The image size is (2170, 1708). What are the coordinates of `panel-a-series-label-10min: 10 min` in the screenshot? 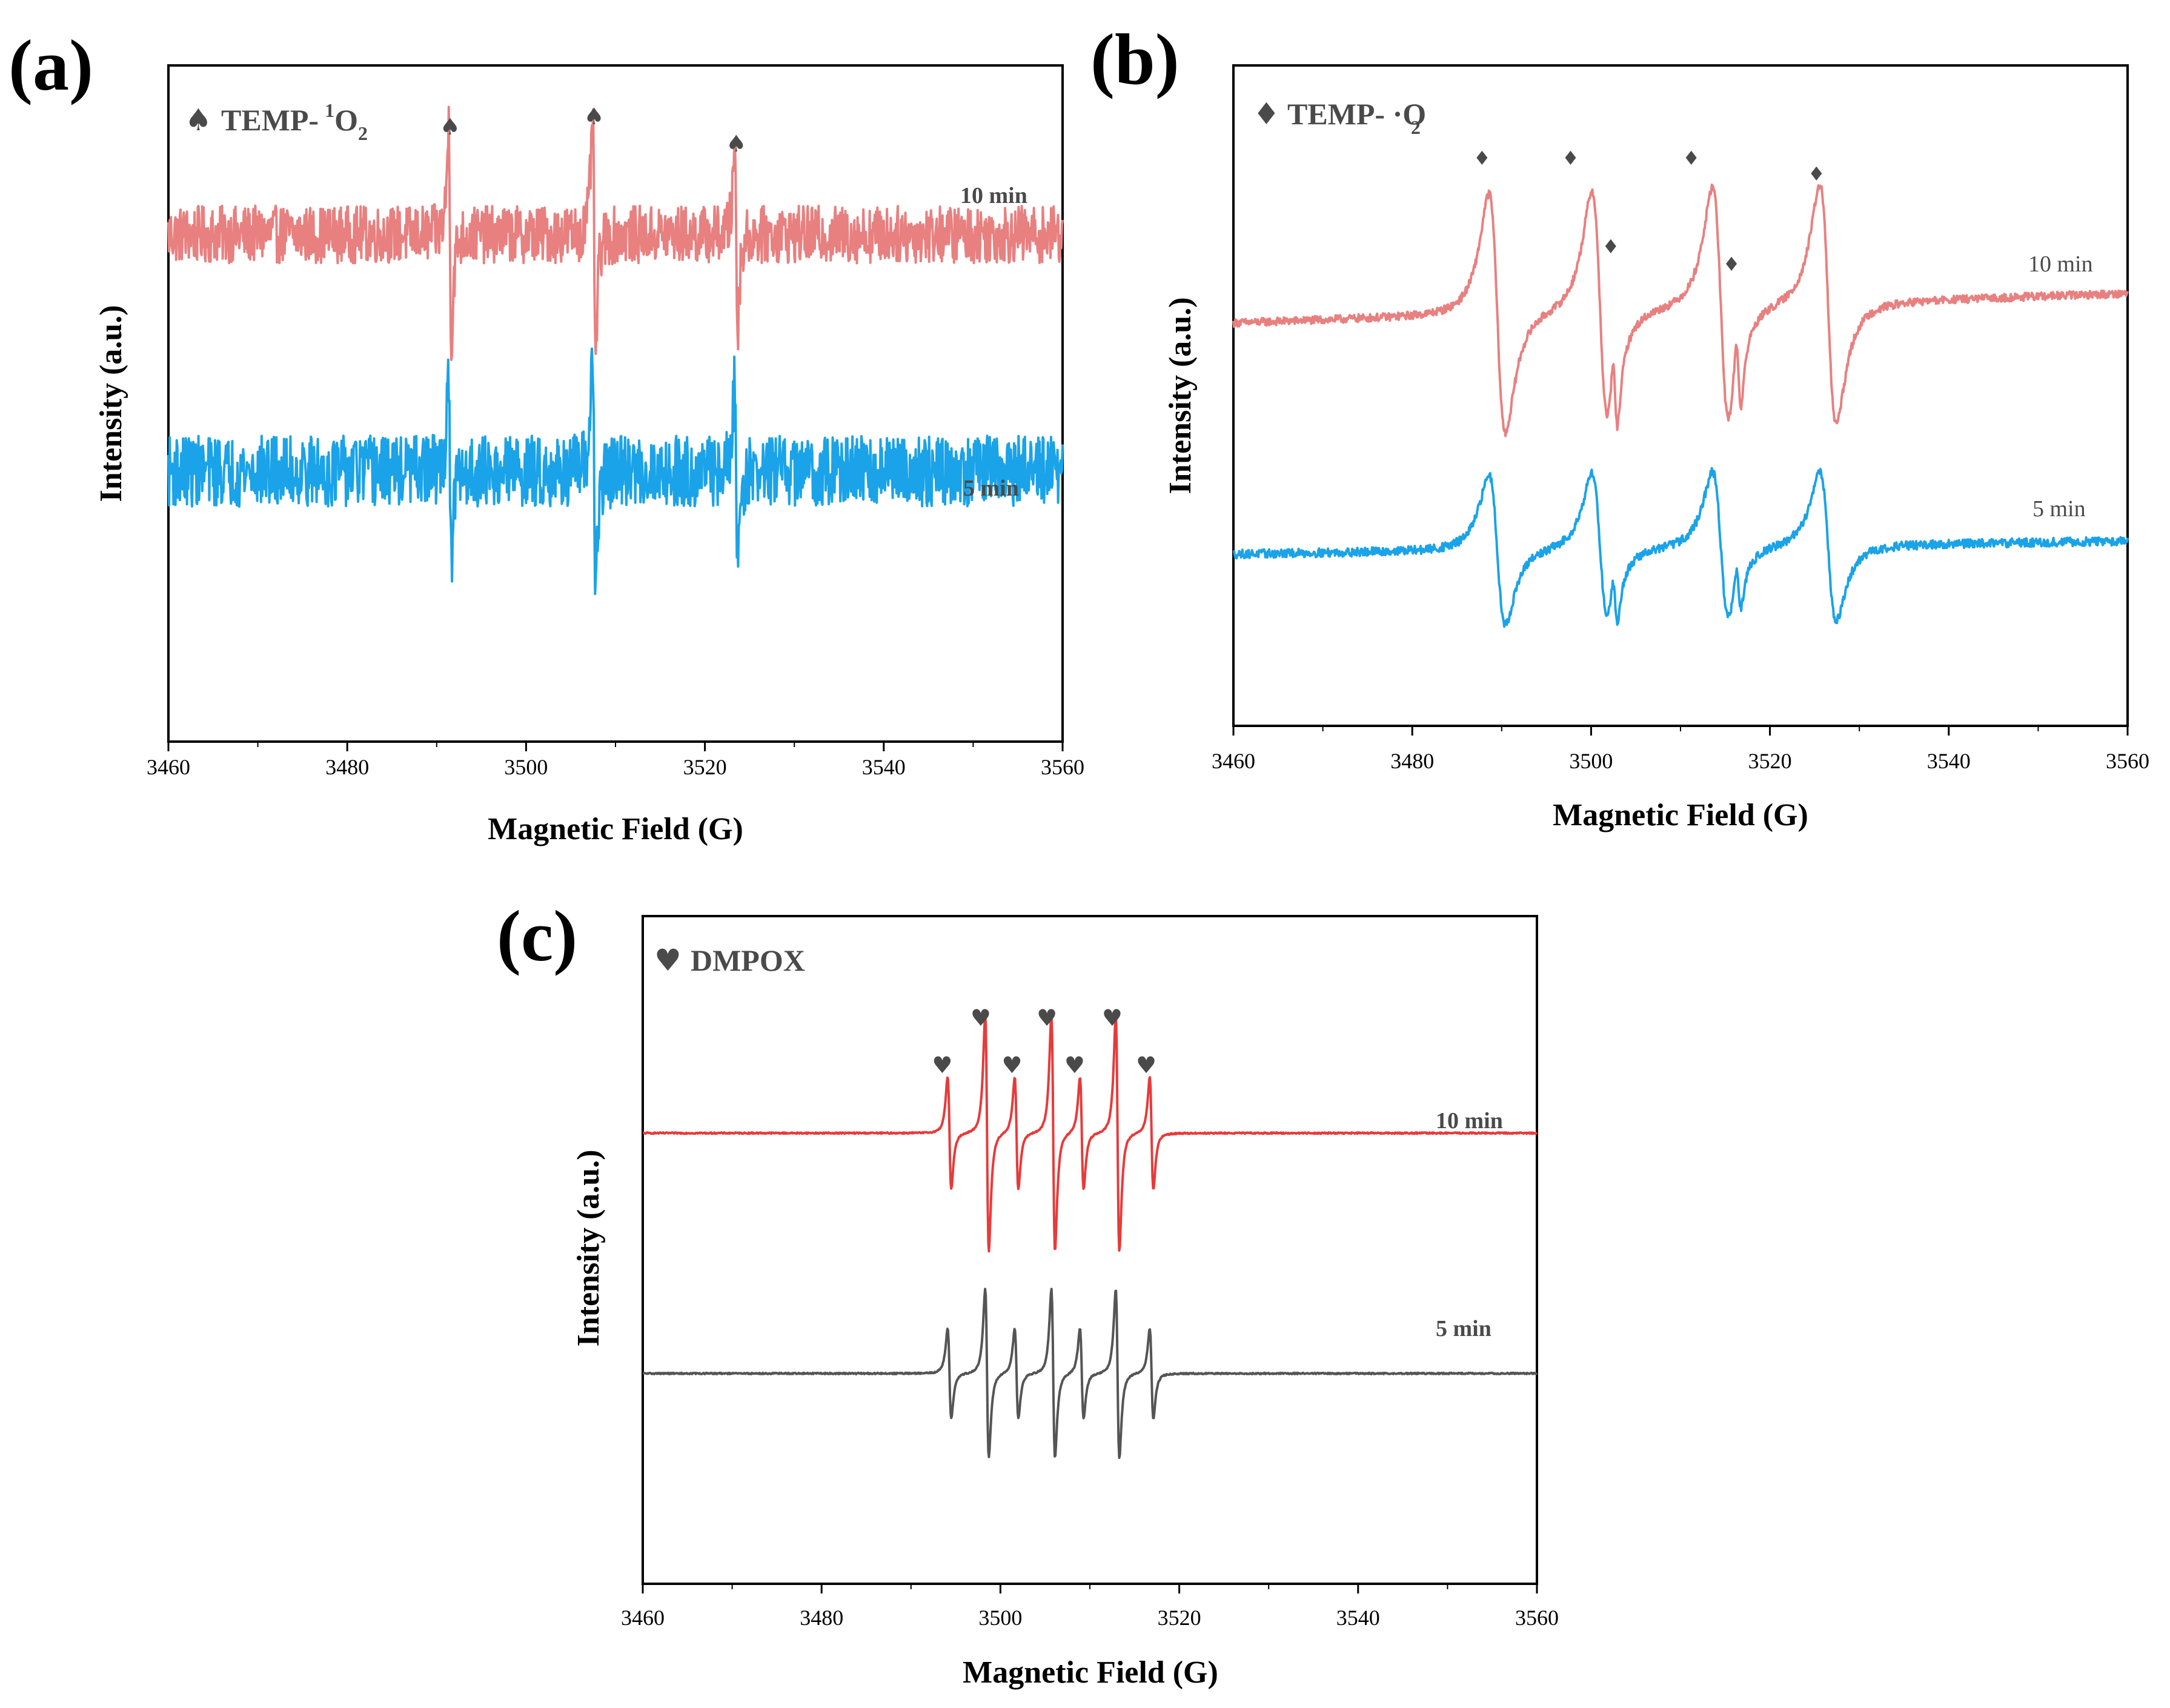 It's located at (993, 195).